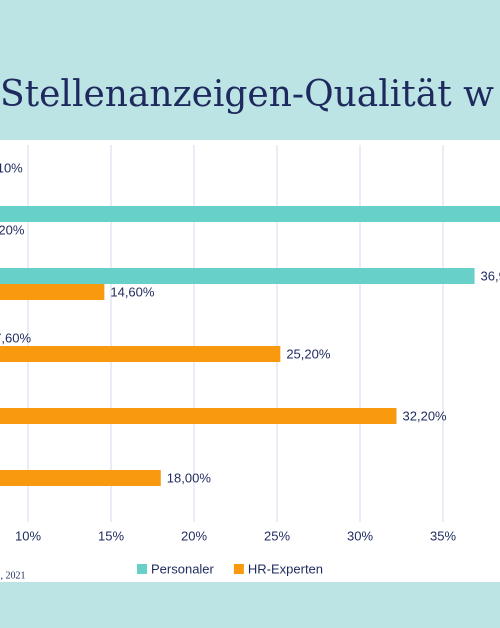 The width and height of the screenshot is (500, 628). What do you see at coordinates (360, 535) in the screenshot?
I see `x-tick-label: 30%` at bounding box center [360, 535].